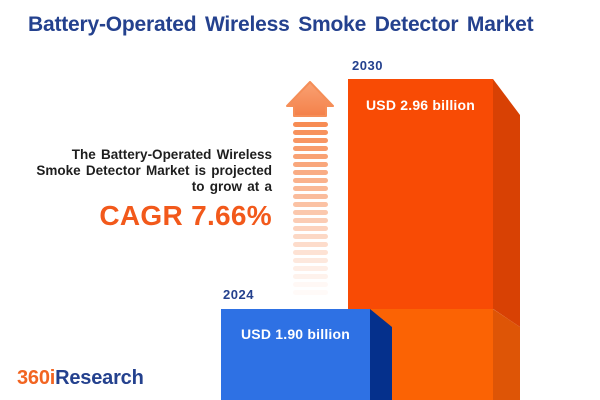  I want to click on growth-arrow-icon, so click(310, 99).